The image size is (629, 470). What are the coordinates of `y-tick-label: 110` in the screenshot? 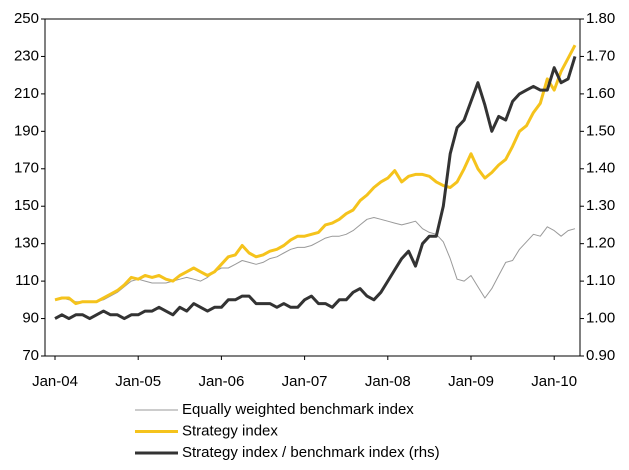 It's located at (27, 280).